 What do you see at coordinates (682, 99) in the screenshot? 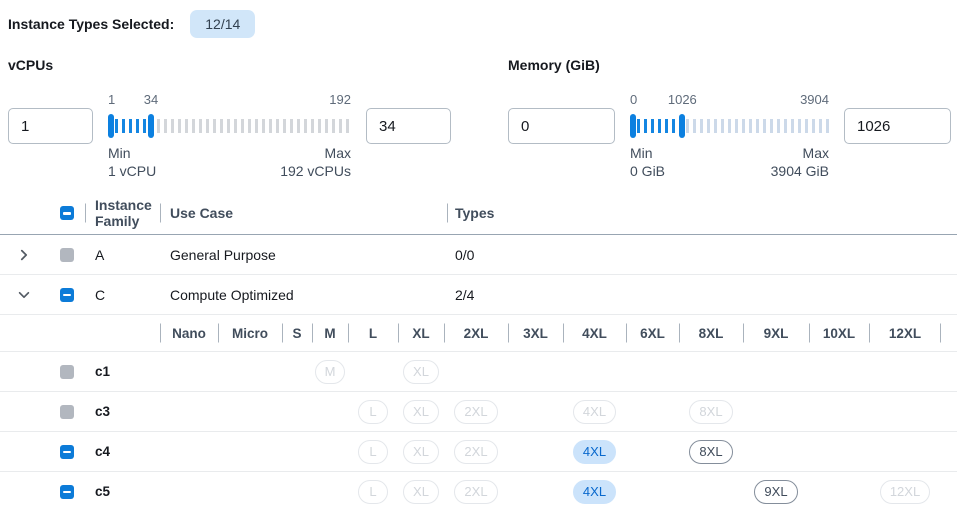
I see `memory-tick-mid: 1026` at bounding box center [682, 99].